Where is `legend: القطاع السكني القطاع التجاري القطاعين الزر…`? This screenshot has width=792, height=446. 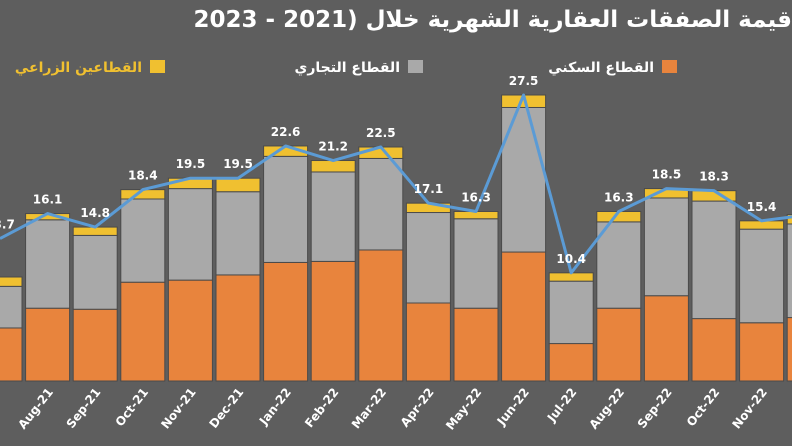
legend: القطاع السكني القطاع التجاري القطاعين الزر… is located at coordinates (346, 68).